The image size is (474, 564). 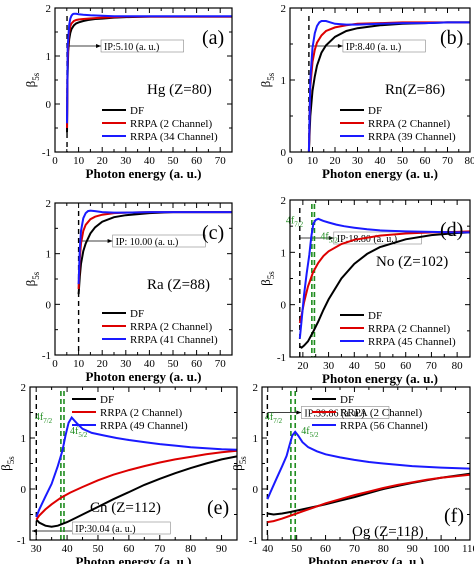 What do you see at coordinates (174, 137) in the screenshot?
I see `legend-entry: RRPA (34 Channel)` at bounding box center [174, 137].